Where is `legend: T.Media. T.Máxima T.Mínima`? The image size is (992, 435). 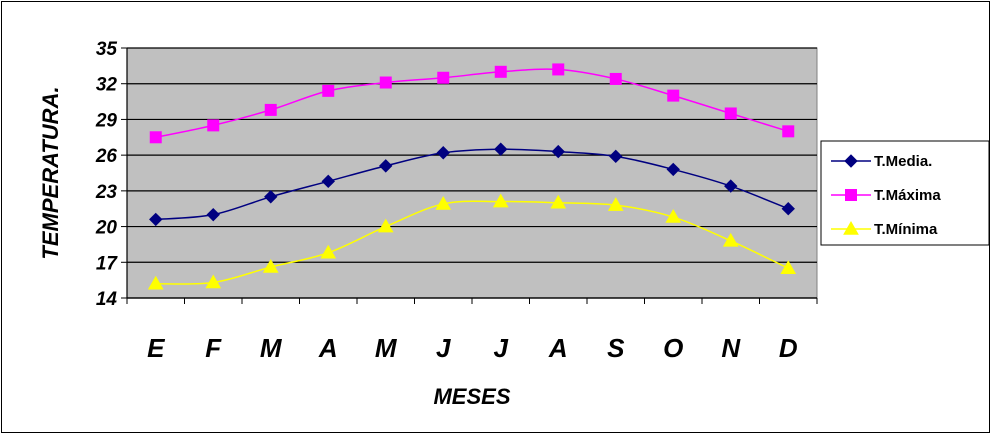
legend: T.Media. T.Máxima T.Mínima is located at coordinates (905, 193).